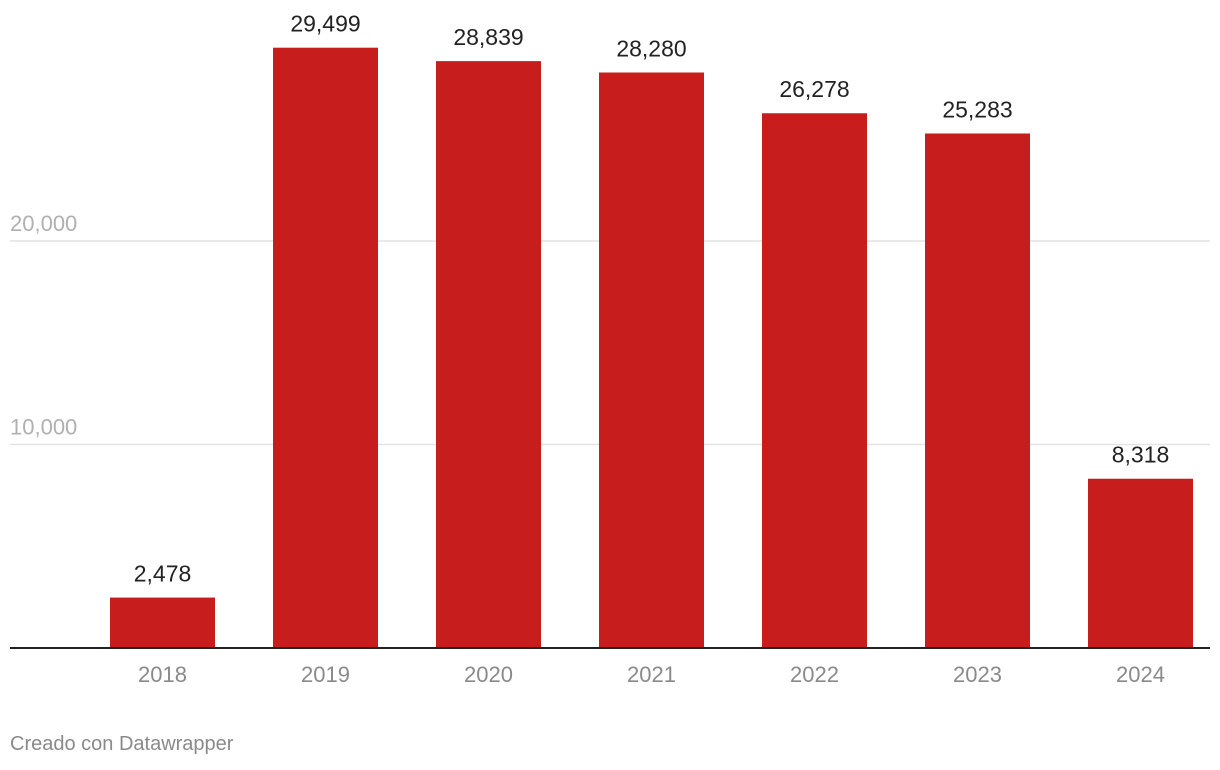 Image resolution: width=1220 pixels, height=770 pixels. I want to click on y-tick-label: 10,000, so click(43, 427).